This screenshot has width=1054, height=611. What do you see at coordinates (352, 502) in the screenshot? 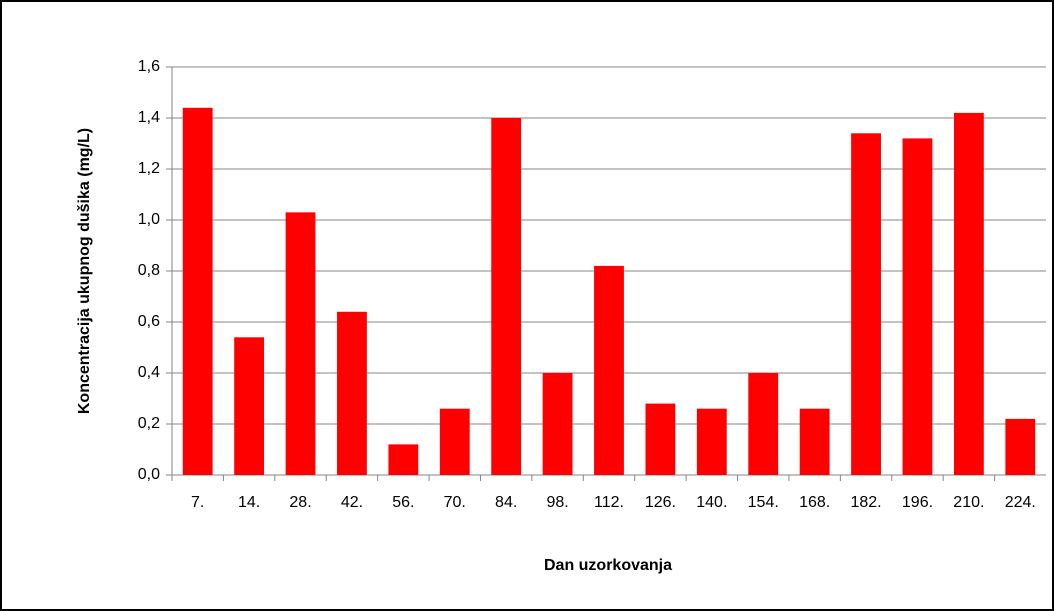
I see `x-tick-label: 42.` at bounding box center [352, 502].